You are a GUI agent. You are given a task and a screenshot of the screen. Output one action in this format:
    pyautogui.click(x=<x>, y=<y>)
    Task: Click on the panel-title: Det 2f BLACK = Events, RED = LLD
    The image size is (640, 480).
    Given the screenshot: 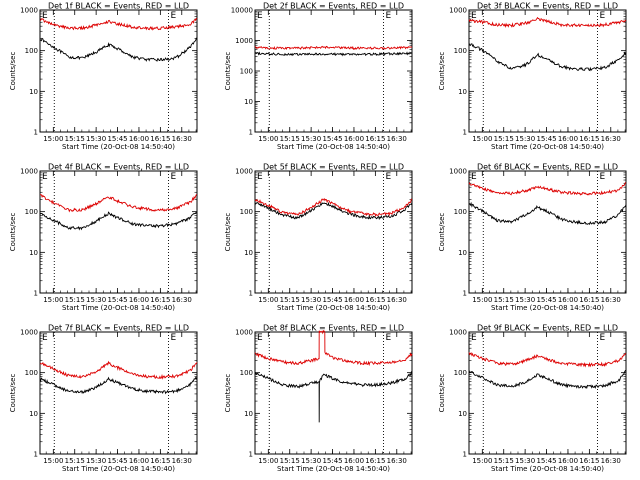 What is the action you would take?
    pyautogui.click(x=333, y=6)
    